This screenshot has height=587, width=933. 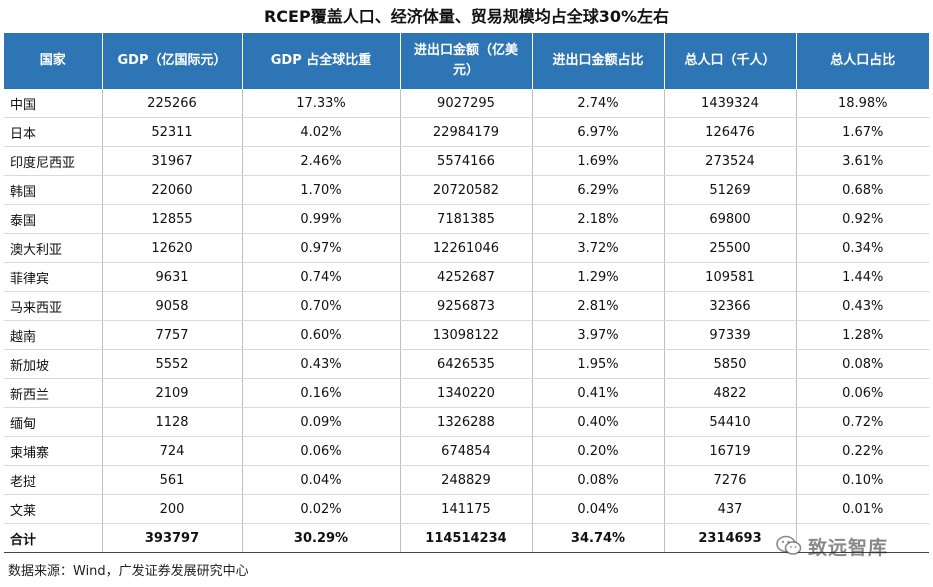 I want to click on cell-gdp: 12620, so click(x=172, y=248).